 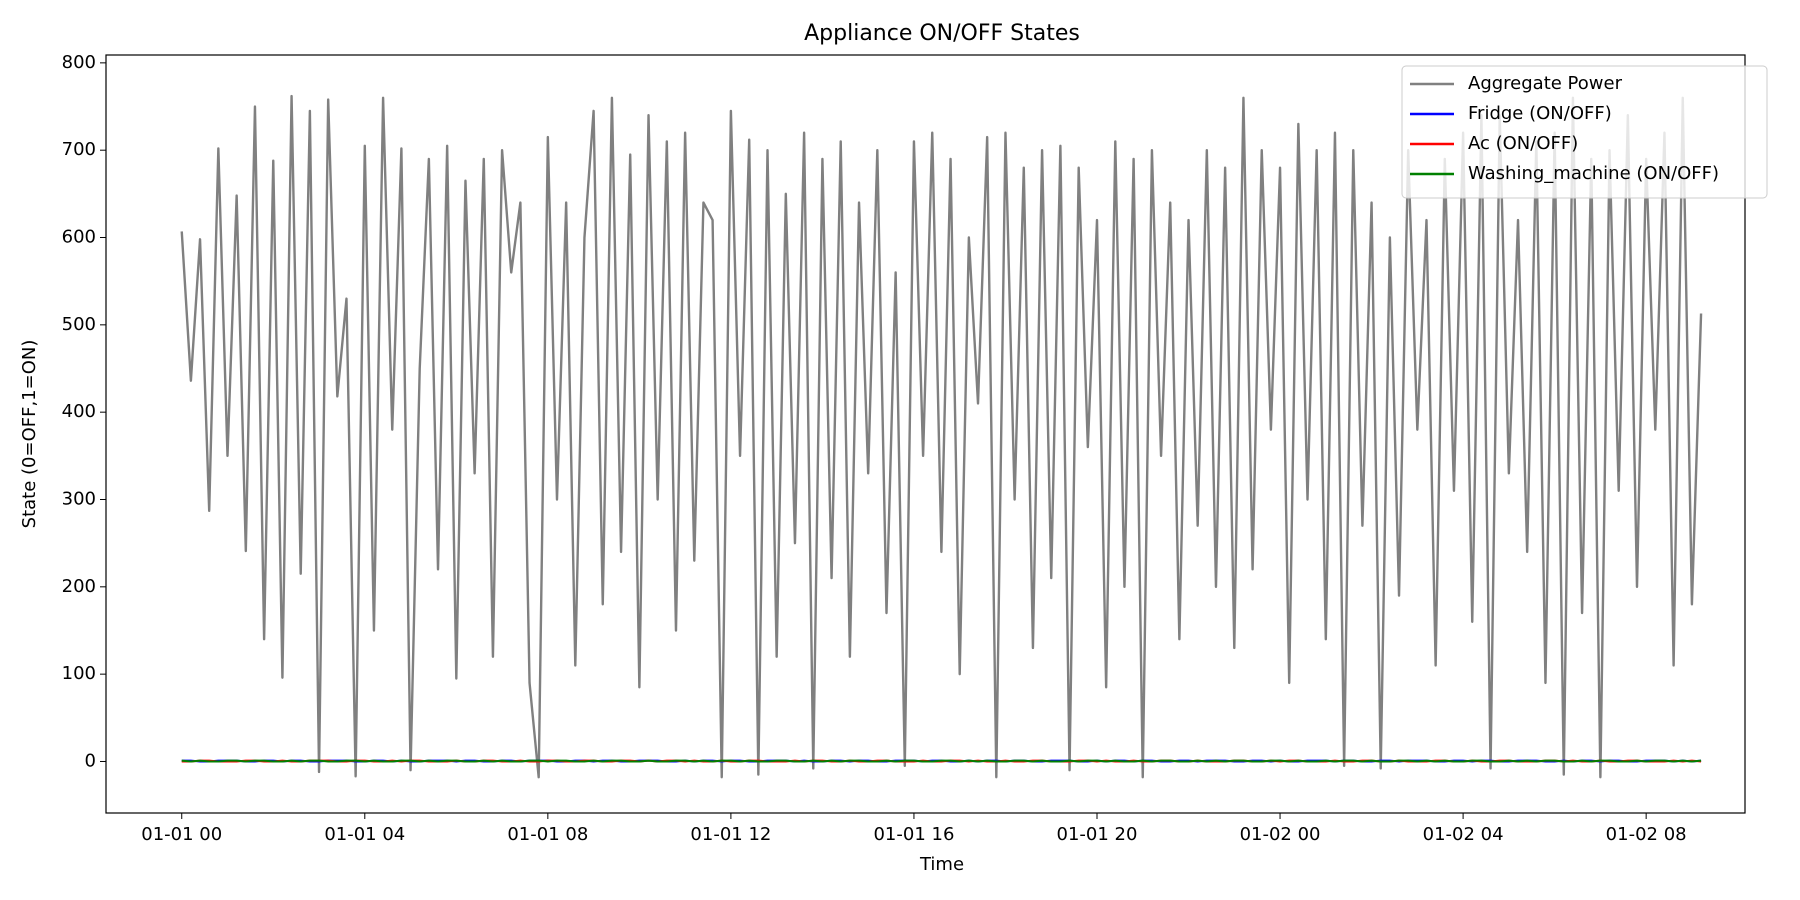 What do you see at coordinates (547, 834) in the screenshot?
I see `x-tick-label: 01-01 08` at bounding box center [547, 834].